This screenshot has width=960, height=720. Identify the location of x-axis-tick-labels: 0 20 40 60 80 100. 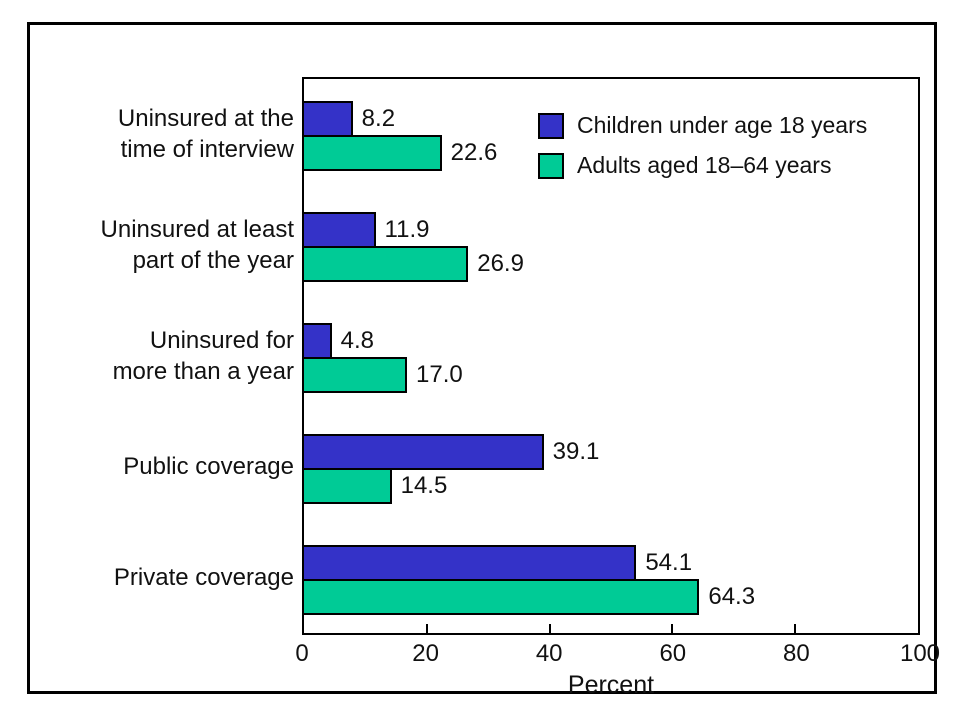
(617, 654).